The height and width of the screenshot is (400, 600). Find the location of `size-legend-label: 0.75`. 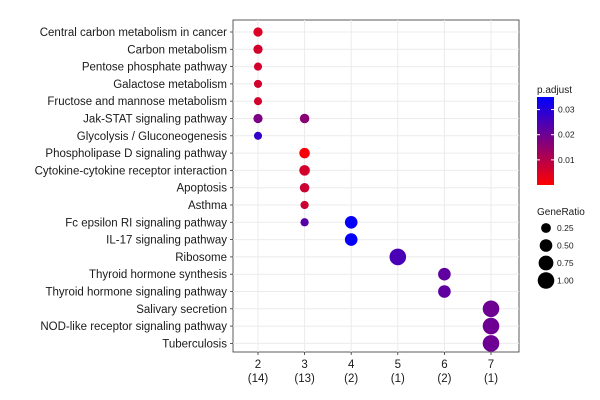

size-legend-label: 0.75 is located at coordinates (565, 263).